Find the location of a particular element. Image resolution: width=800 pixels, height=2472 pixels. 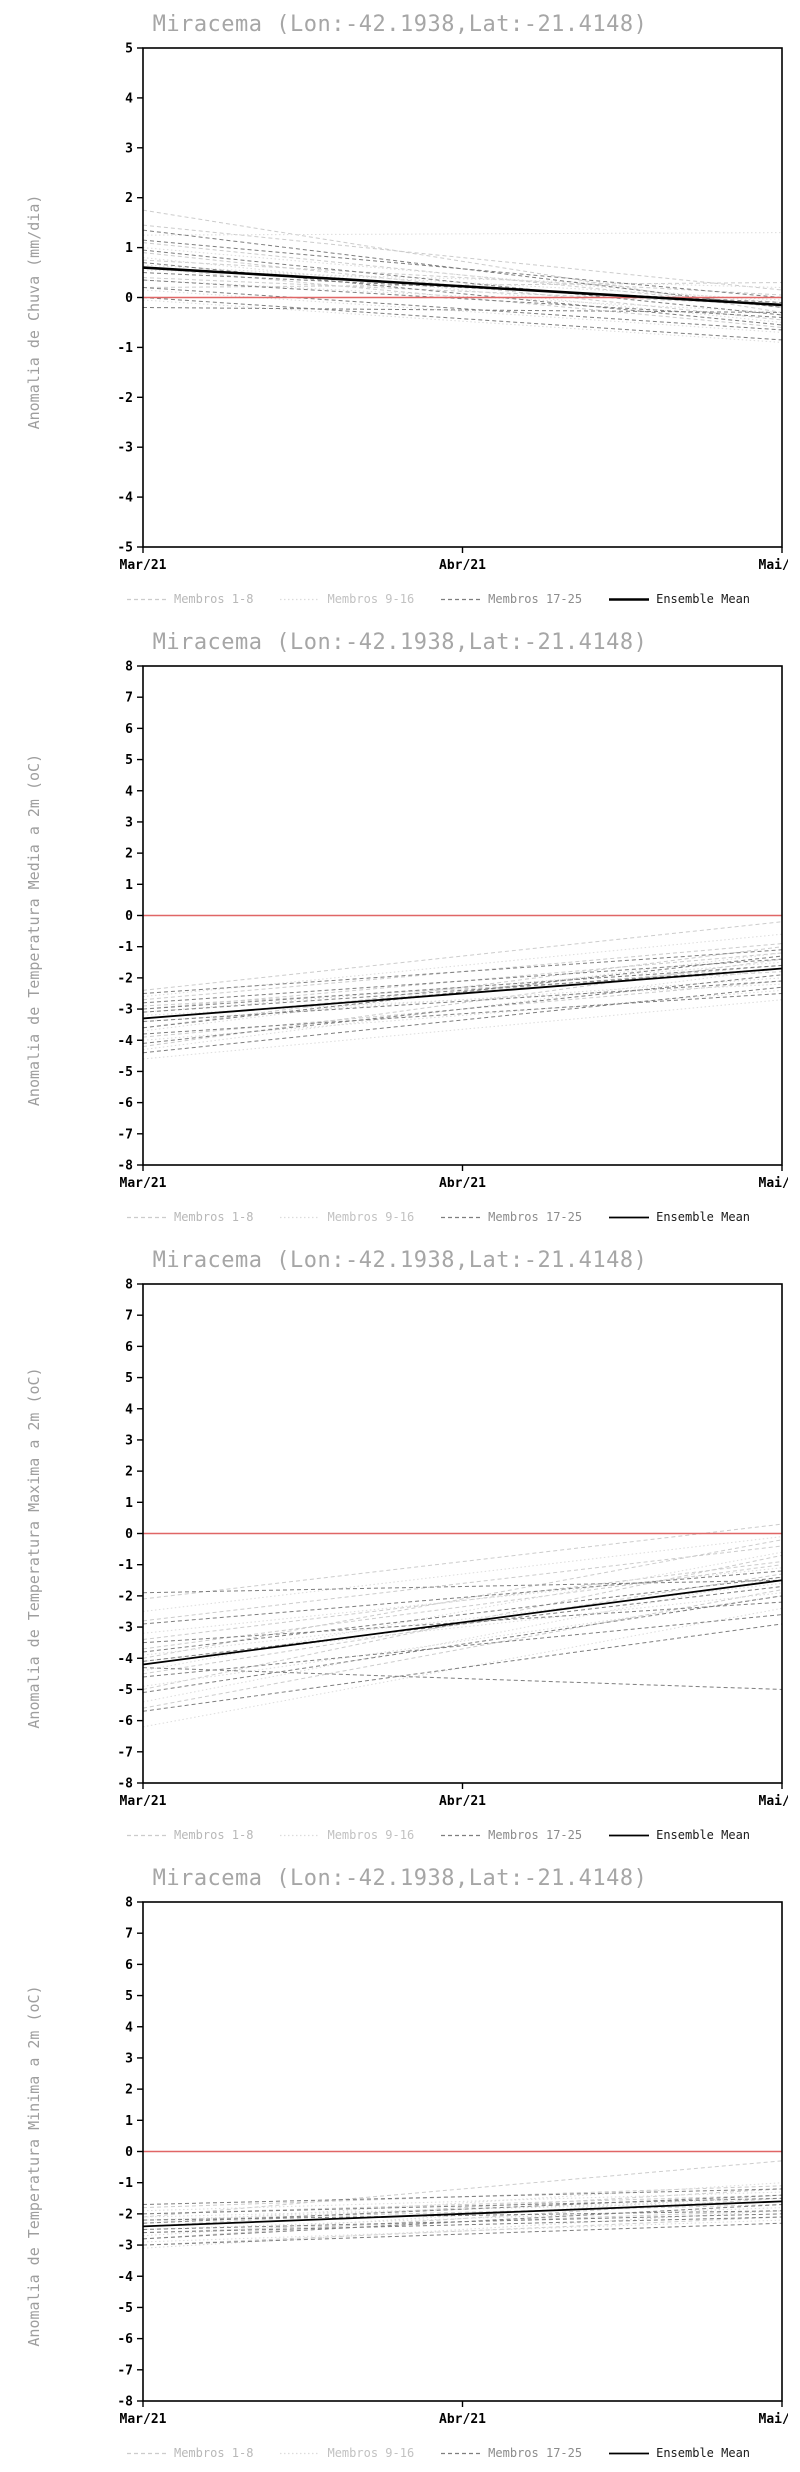

svg-text: -3 is located at coordinates (125, 1010).